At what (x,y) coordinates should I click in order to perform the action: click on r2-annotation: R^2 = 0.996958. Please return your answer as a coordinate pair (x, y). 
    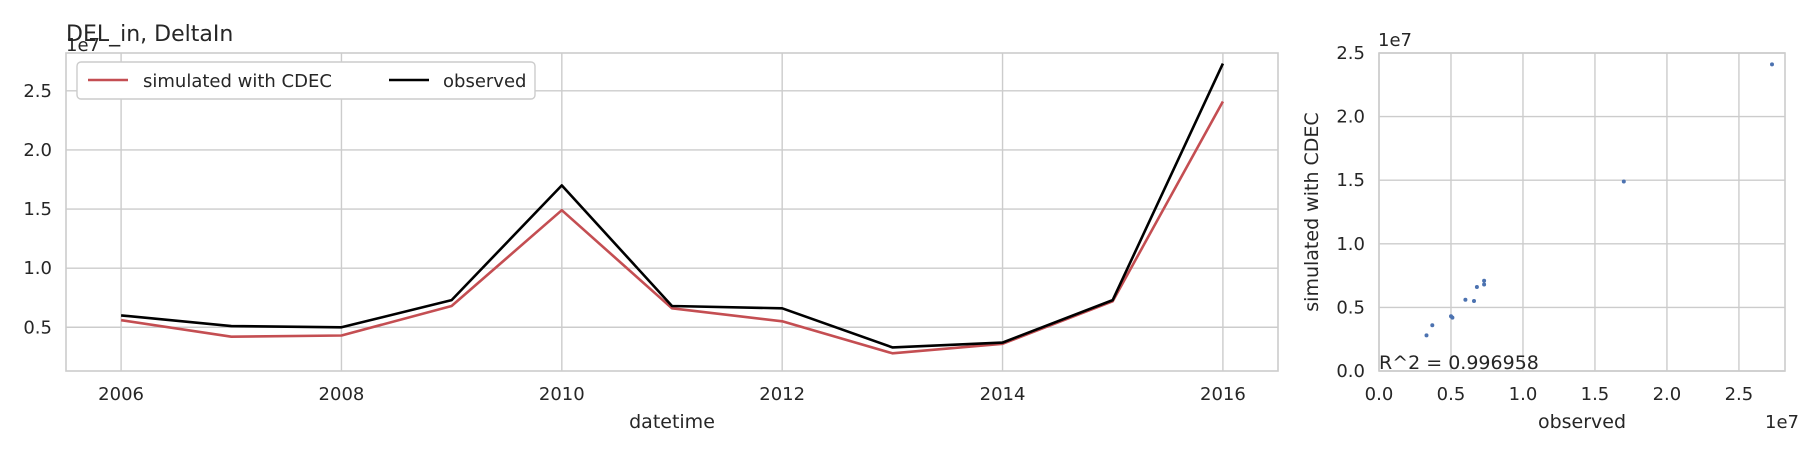
    Looking at the image, I should click on (1459, 363).